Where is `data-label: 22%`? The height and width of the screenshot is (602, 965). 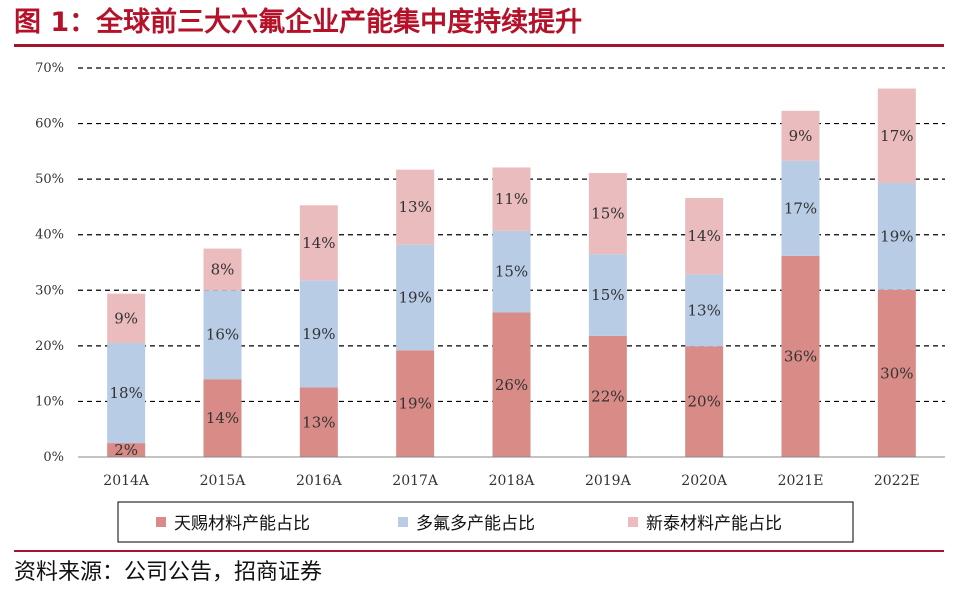
data-label: 22% is located at coordinates (607, 396).